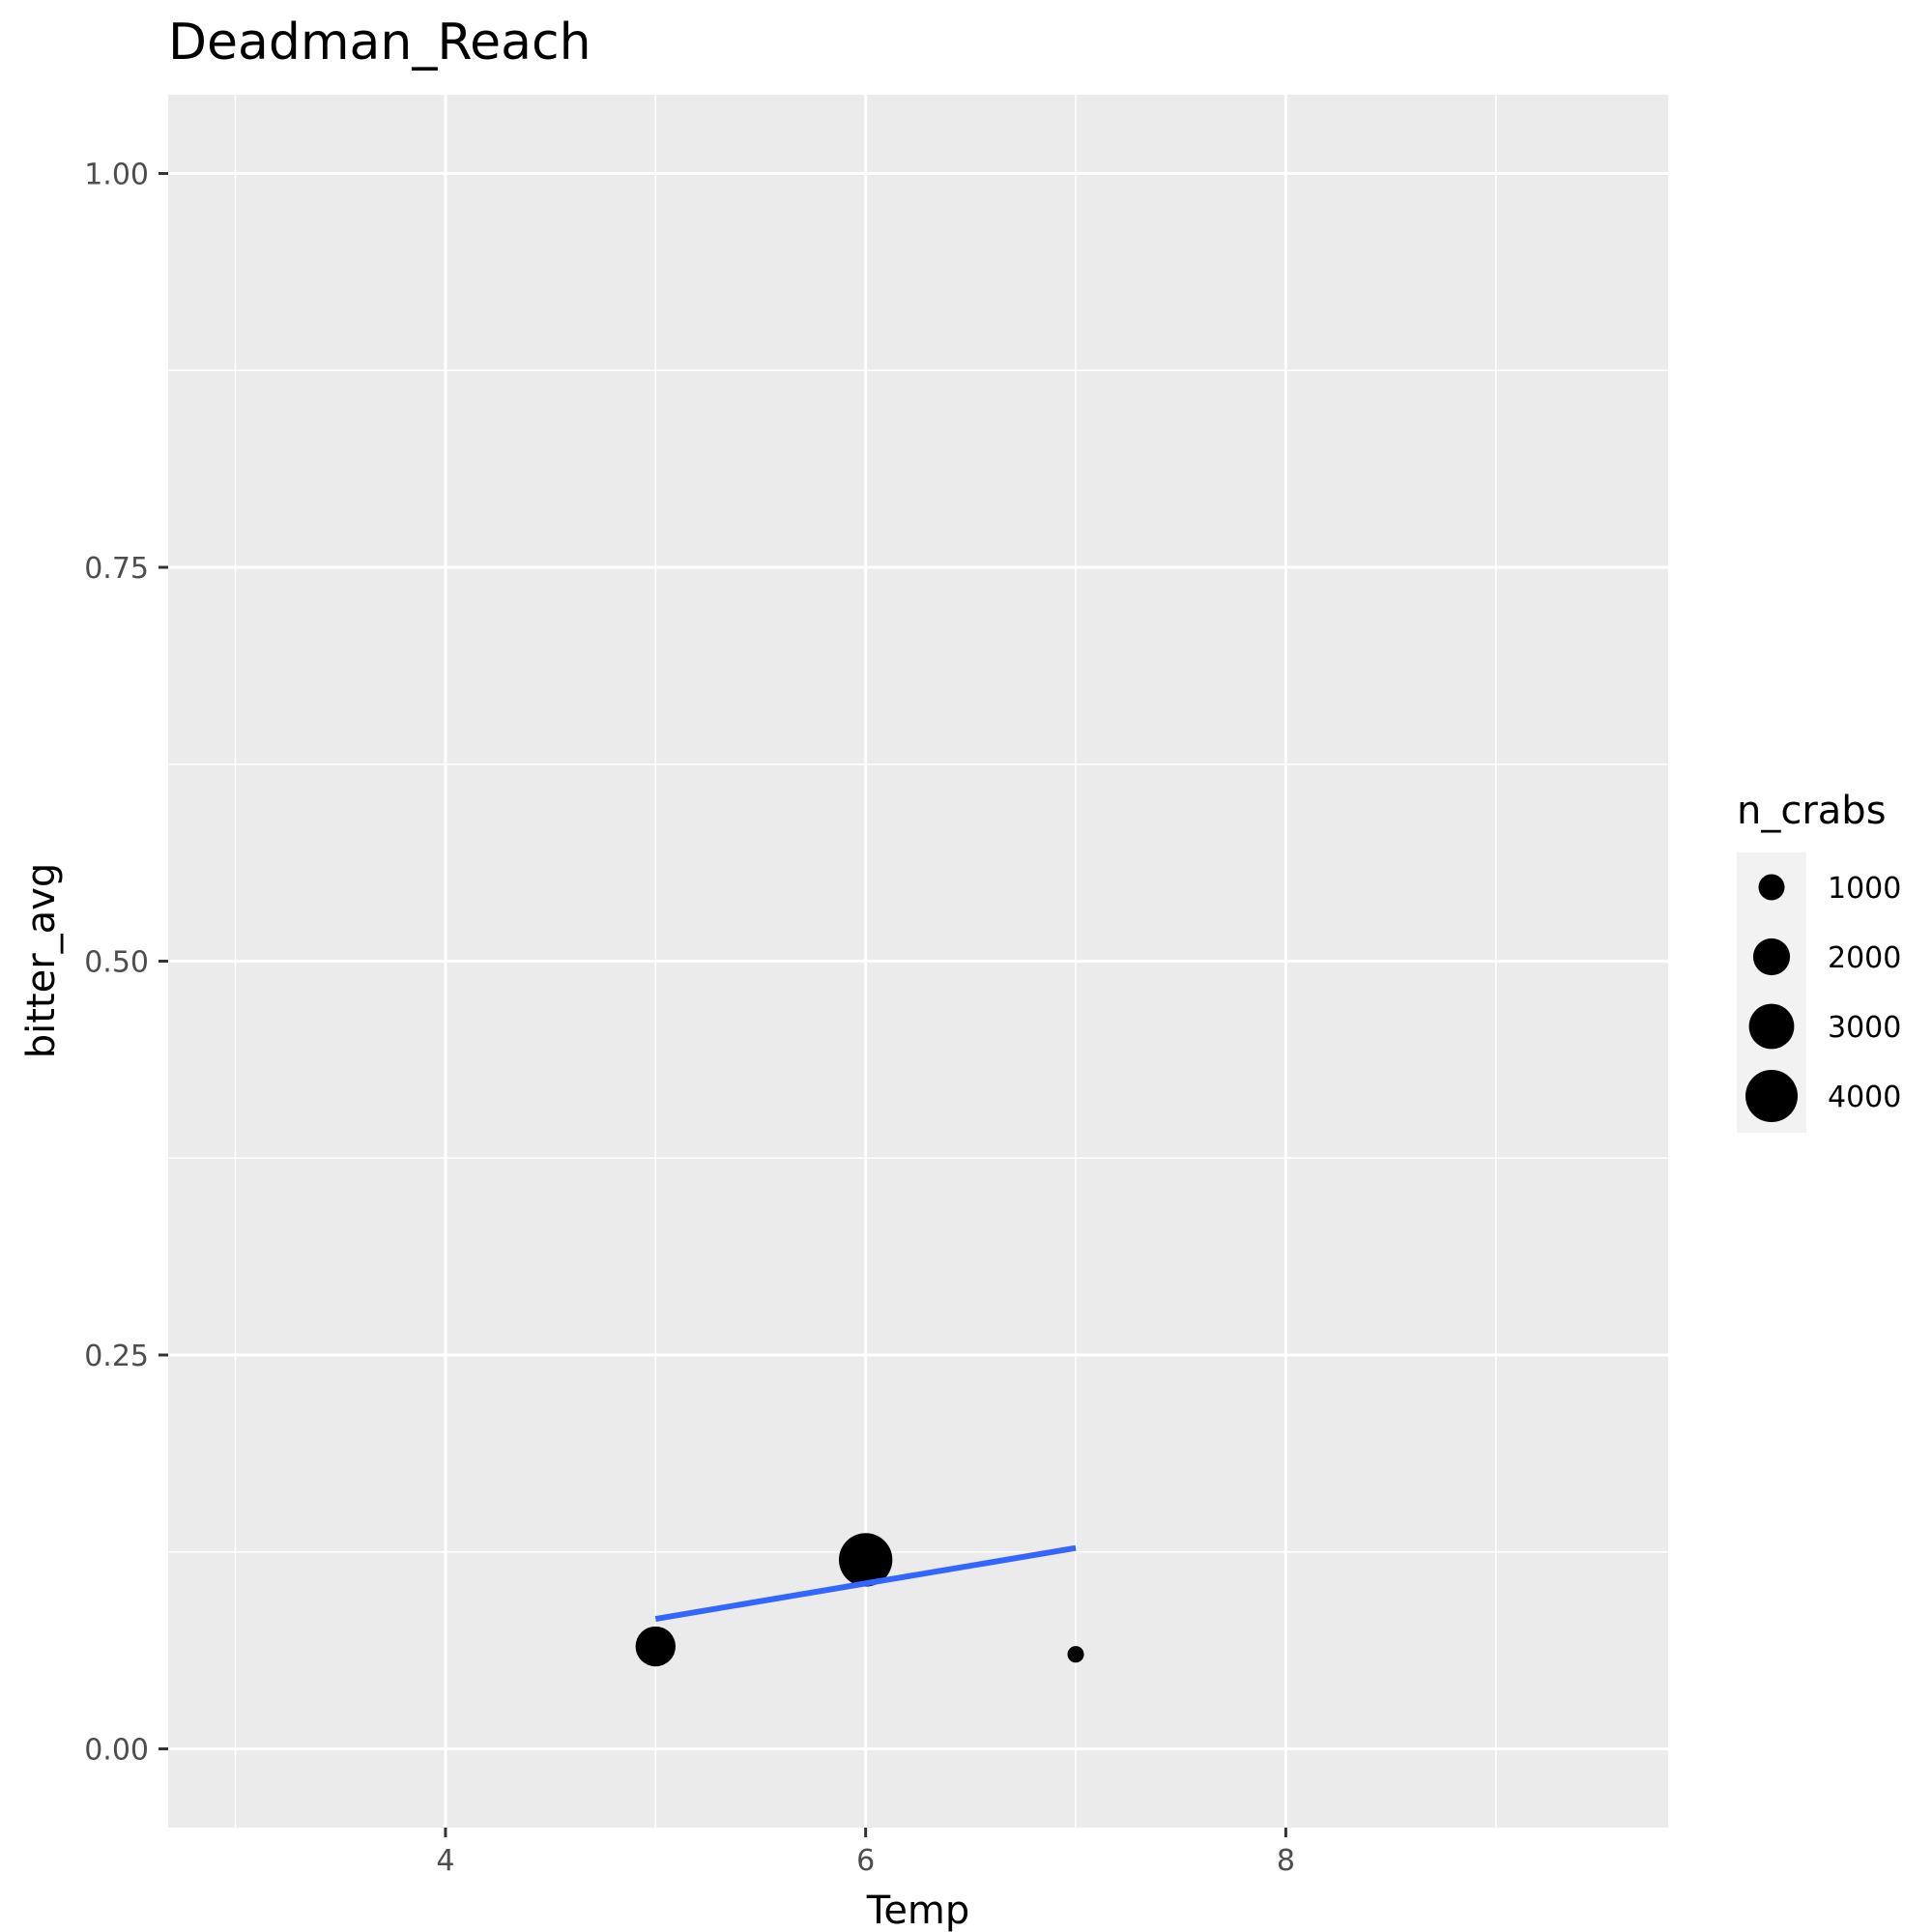  Describe the element at coordinates (1823, 997) in the screenshot. I see `legend-items: 1000 2000 3000 4000` at that location.